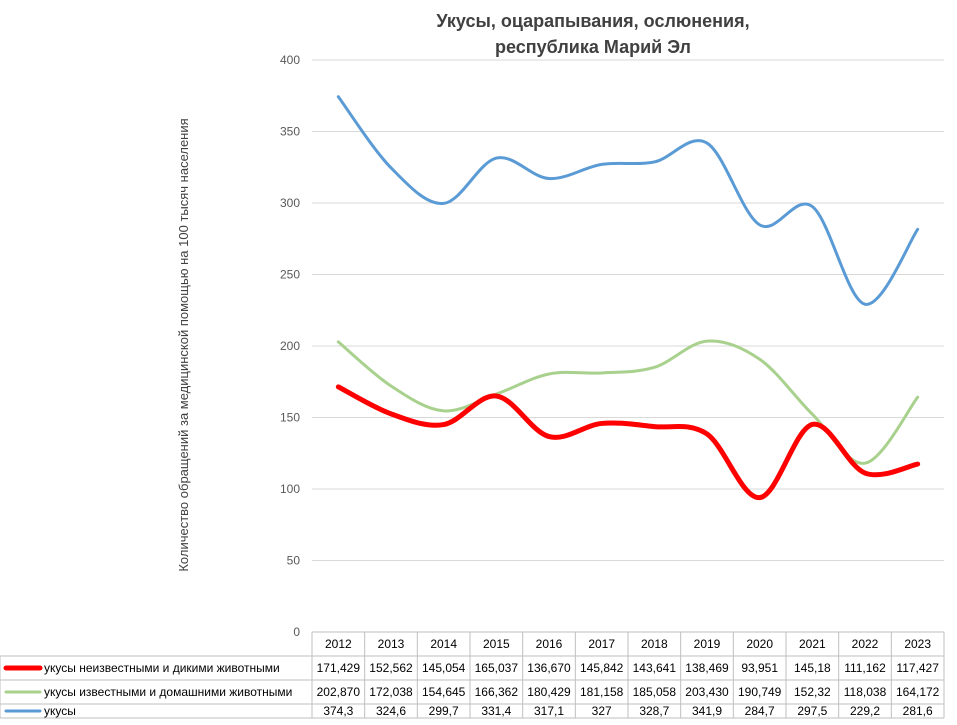 The height and width of the screenshot is (725, 957). I want to click on y-tick-label: 350, so click(290, 132).